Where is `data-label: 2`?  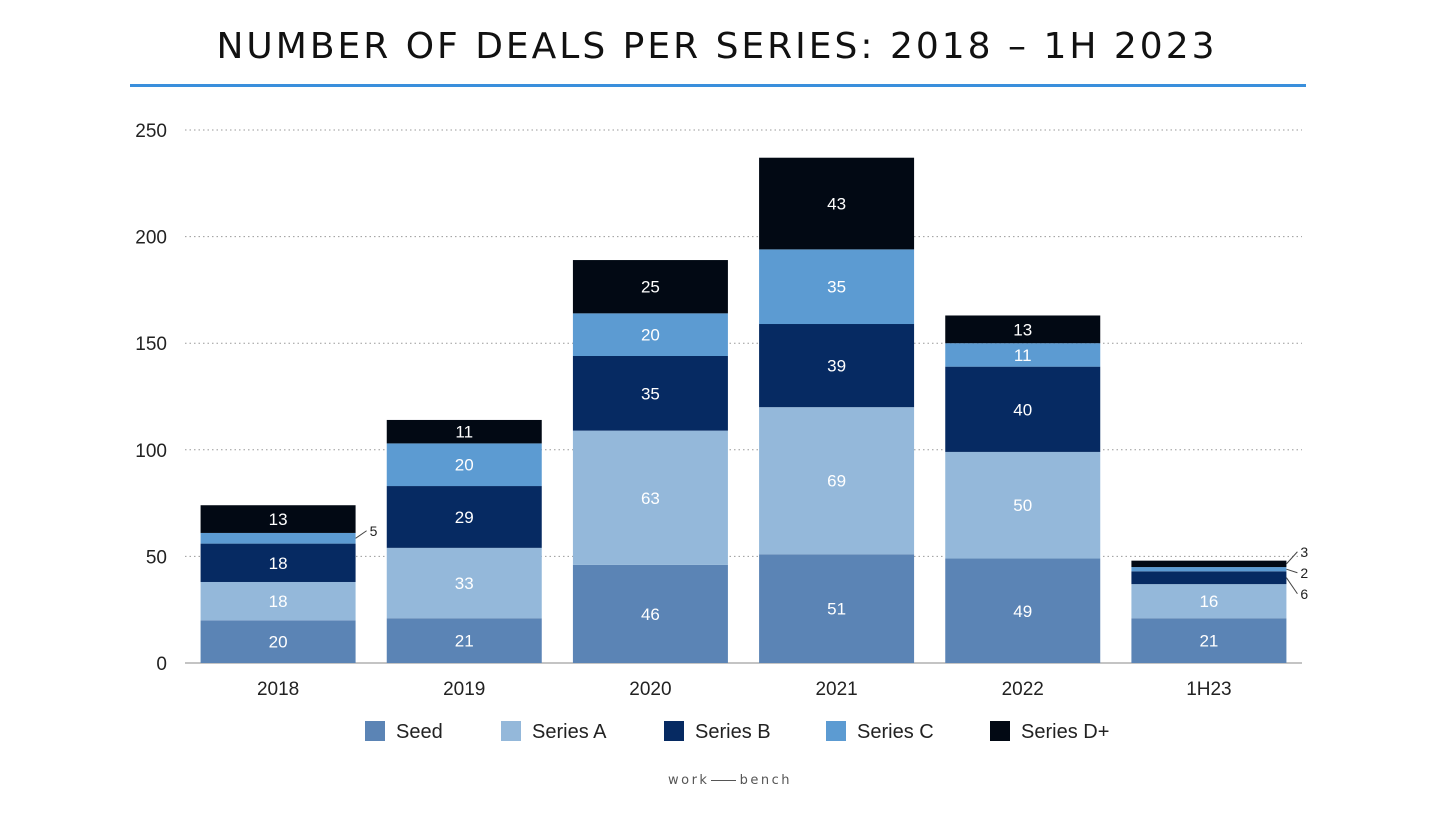
data-label: 2 is located at coordinates (1304, 573).